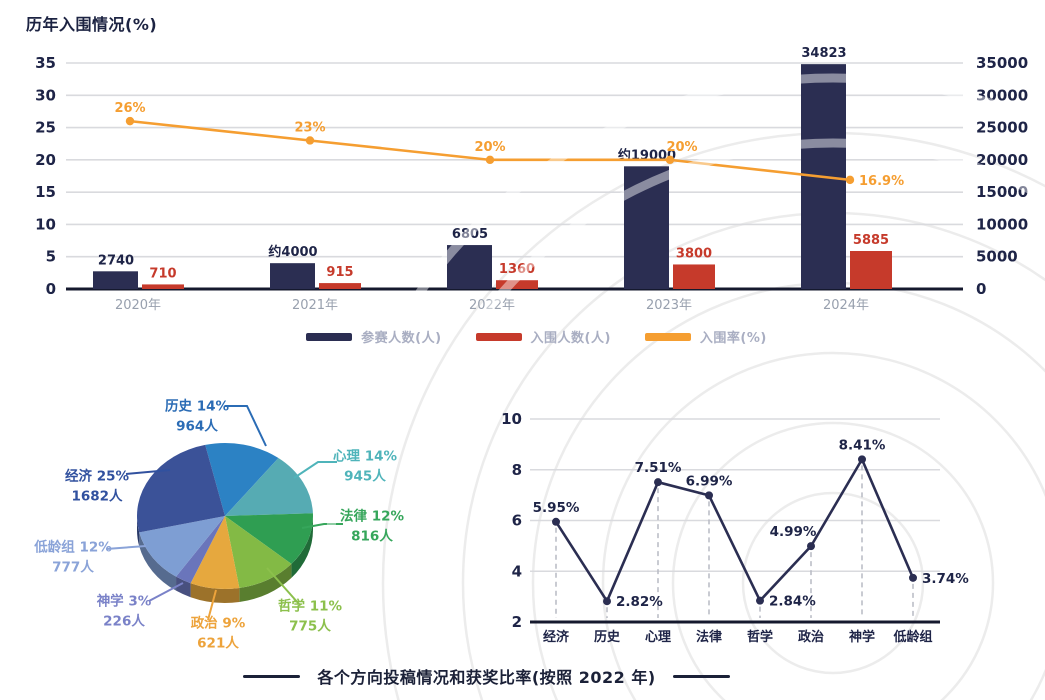 The image size is (1045, 700). Describe the element at coordinates (45, 63) in the screenshot. I see `left-axis-tick-label: 35` at that location.